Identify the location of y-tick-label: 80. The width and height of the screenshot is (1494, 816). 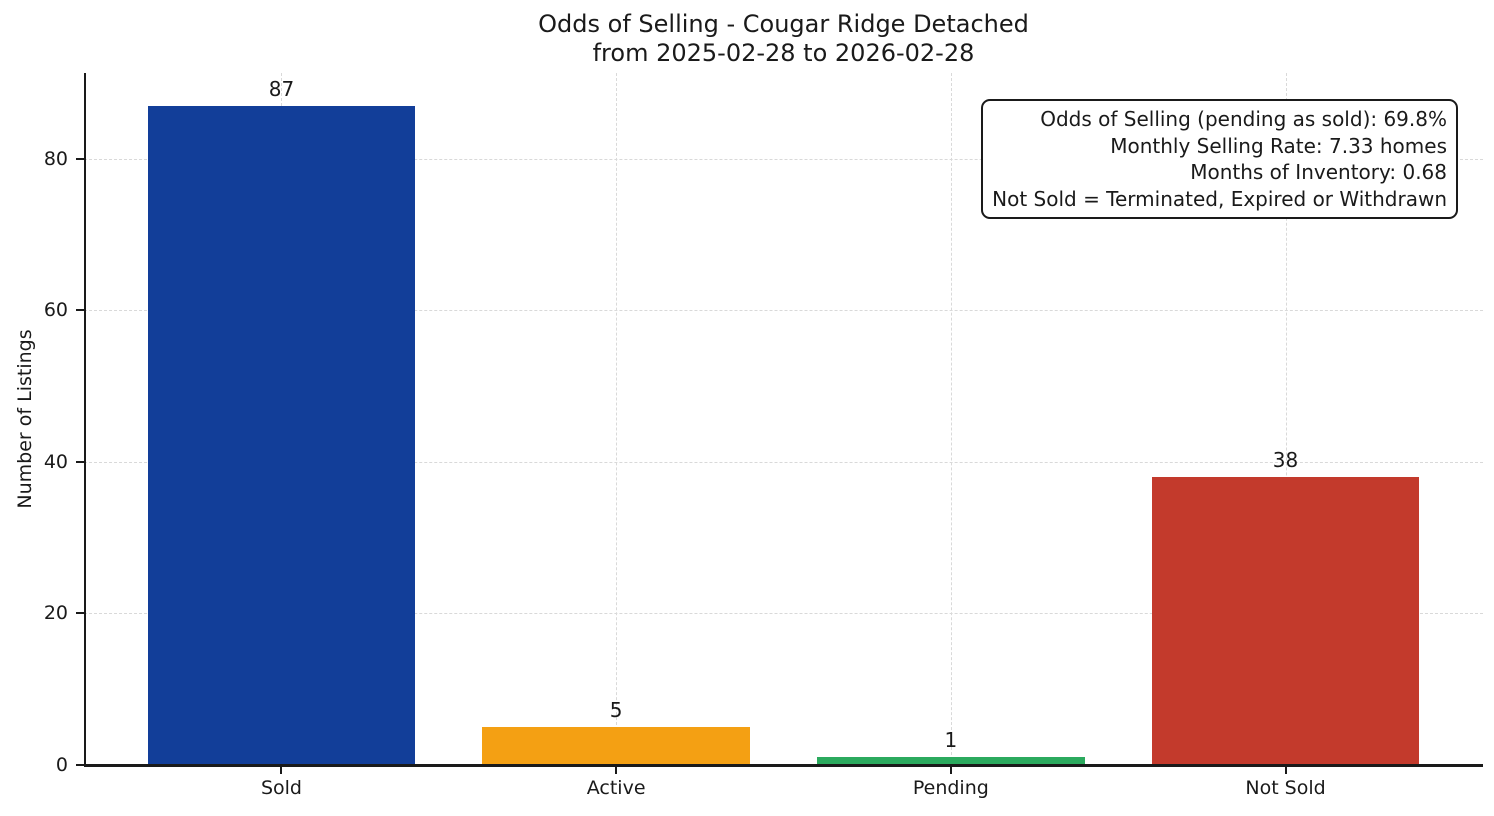
(55, 158).